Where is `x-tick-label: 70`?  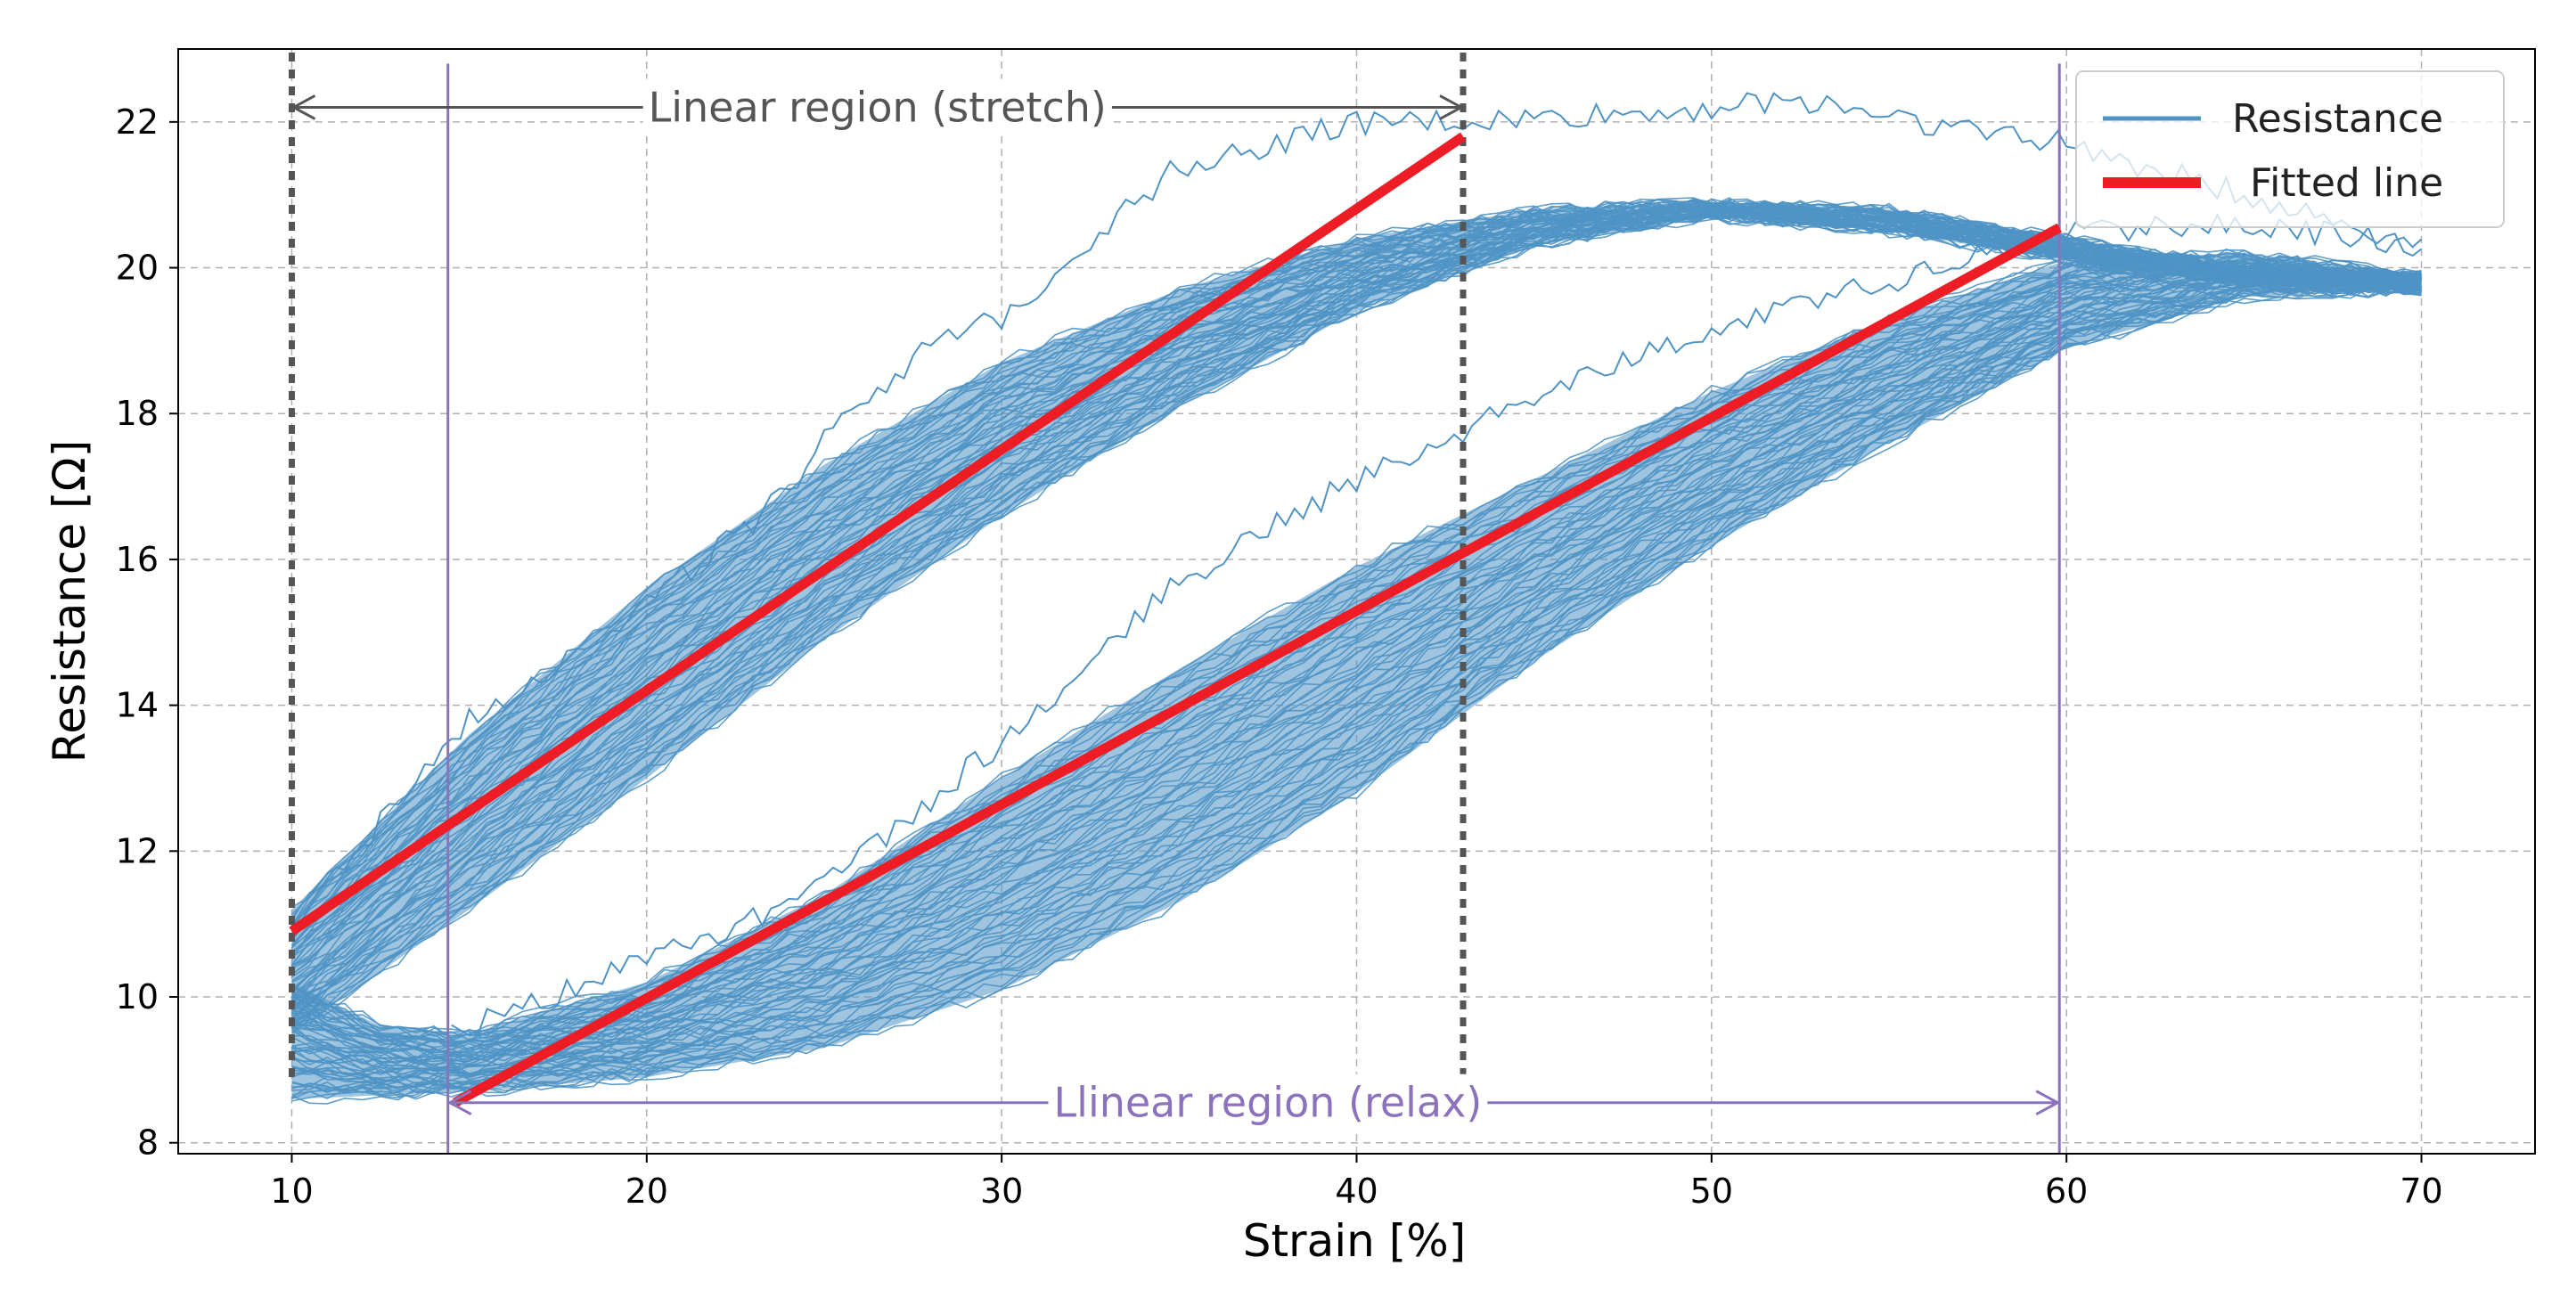 x-tick-label: 70 is located at coordinates (2421, 1191).